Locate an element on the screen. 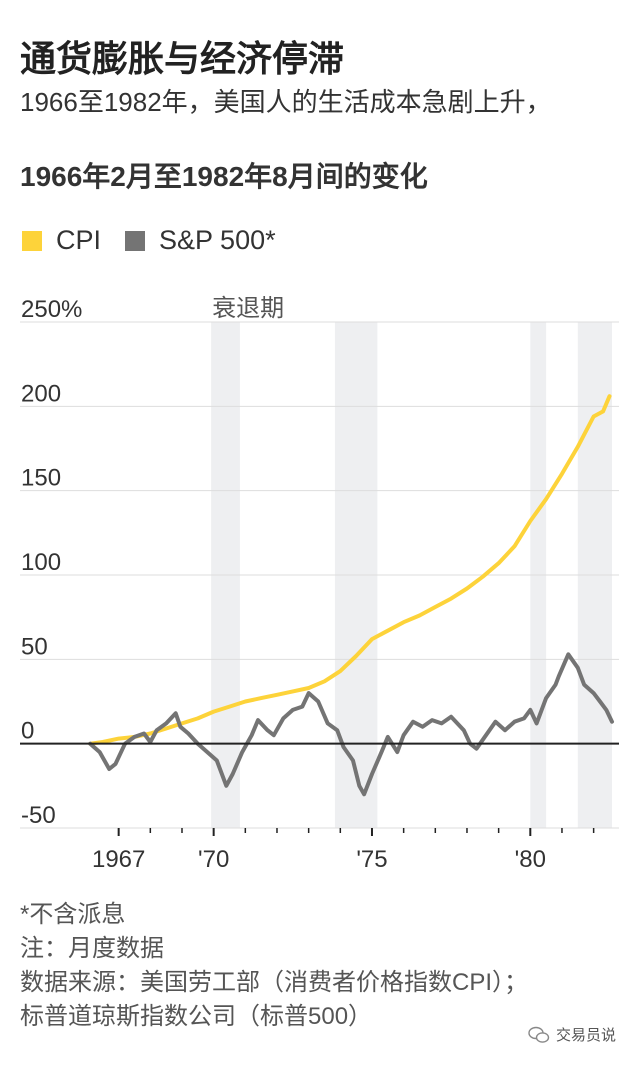 Image resolution: width=639 pixels, height=1065 pixels. x-tick-label: '70 is located at coordinates (213, 859).